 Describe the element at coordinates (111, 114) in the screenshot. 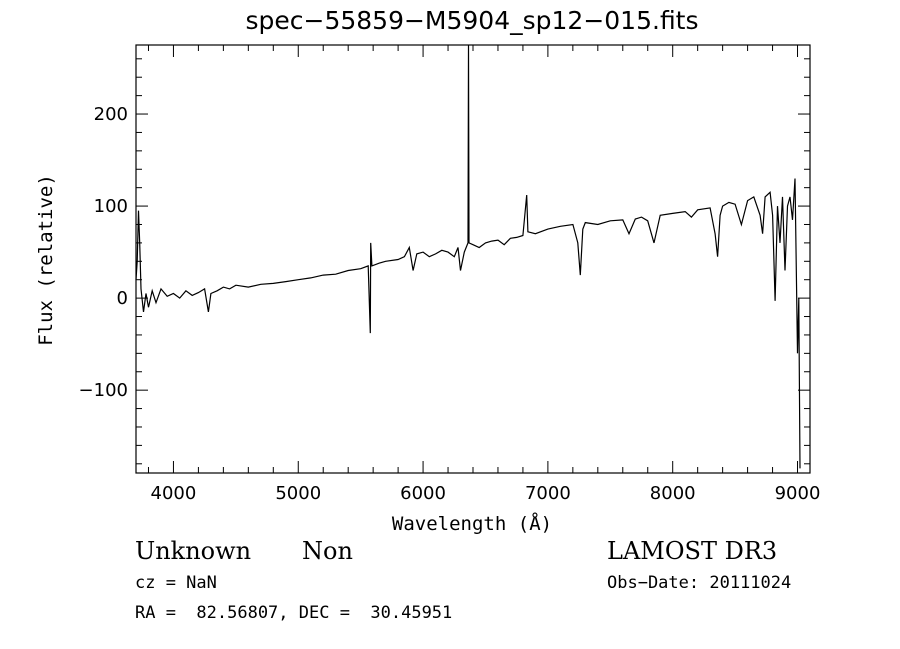

I see `y-tick-label: 200` at that location.